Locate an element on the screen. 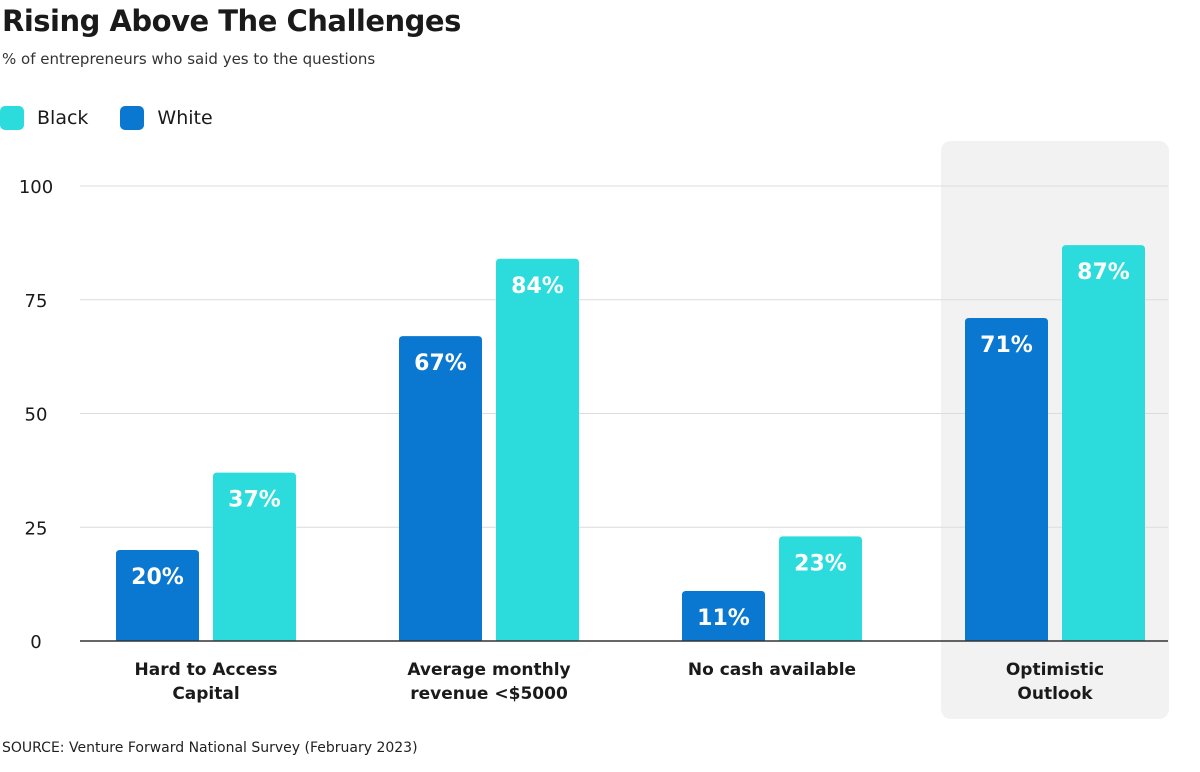 This screenshot has width=1200, height=772. x-tick-label-1: Average monthly revenue <$5000 is located at coordinates (488, 682).